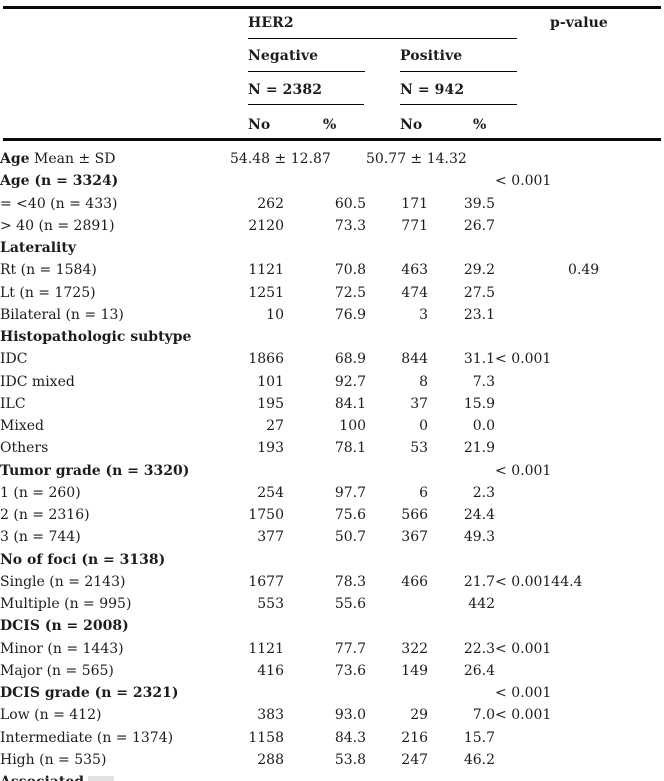 The height and width of the screenshot is (781, 664). Describe the element at coordinates (306, 72) in the screenshot. I see `negative-spanner-rule` at that location.